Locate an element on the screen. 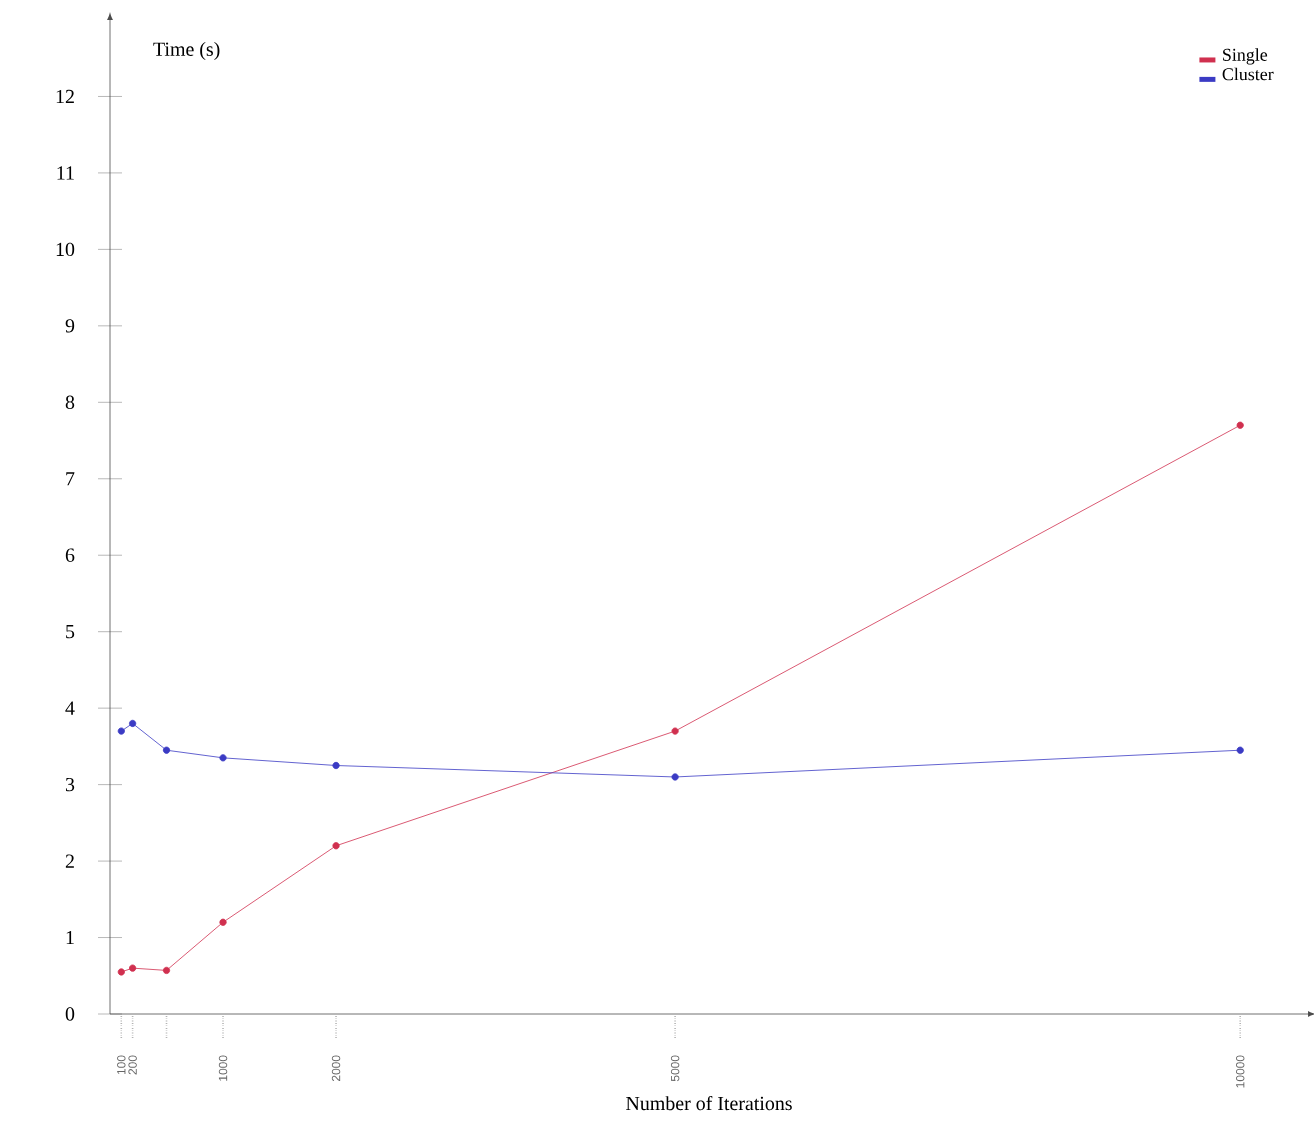  y-tick-label: 9 is located at coordinates (70, 326).